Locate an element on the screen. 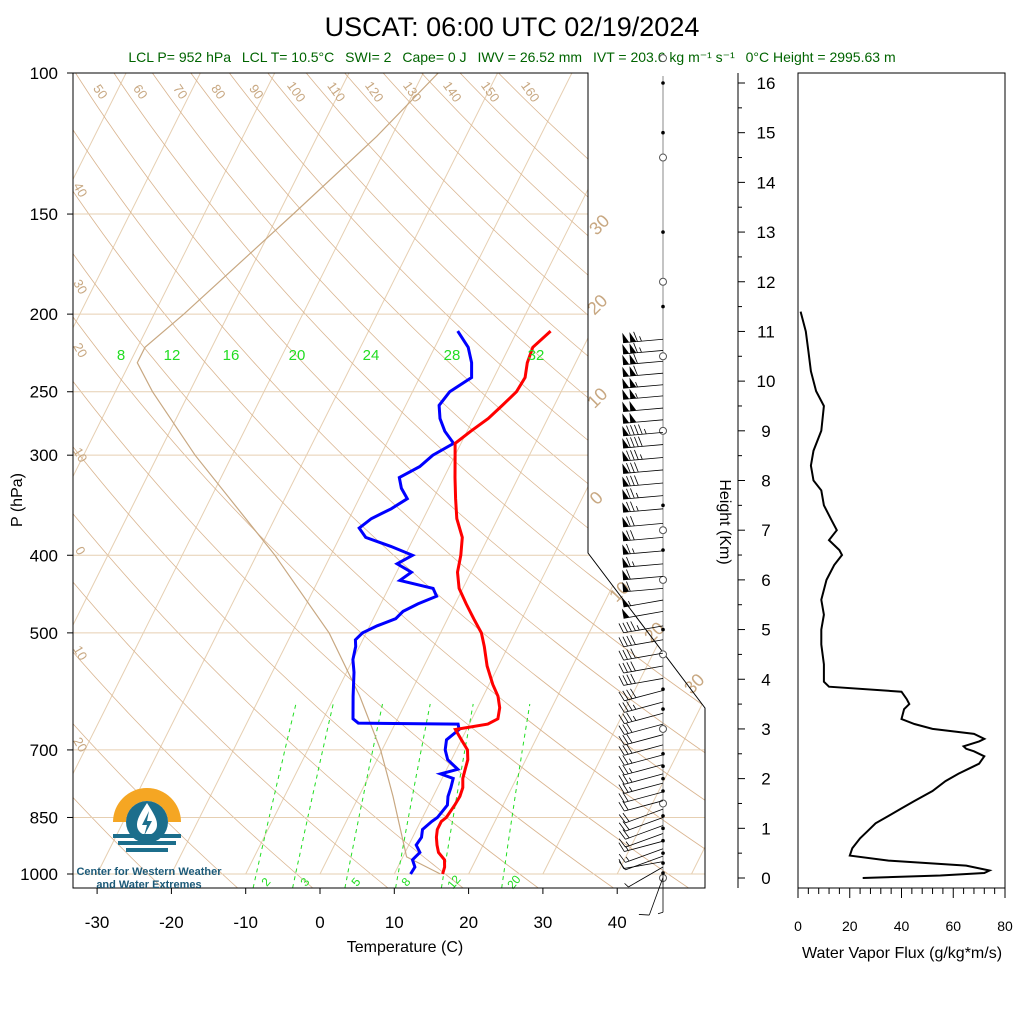  x-axis-label: Temperature (C) is located at coordinates (405, 947).